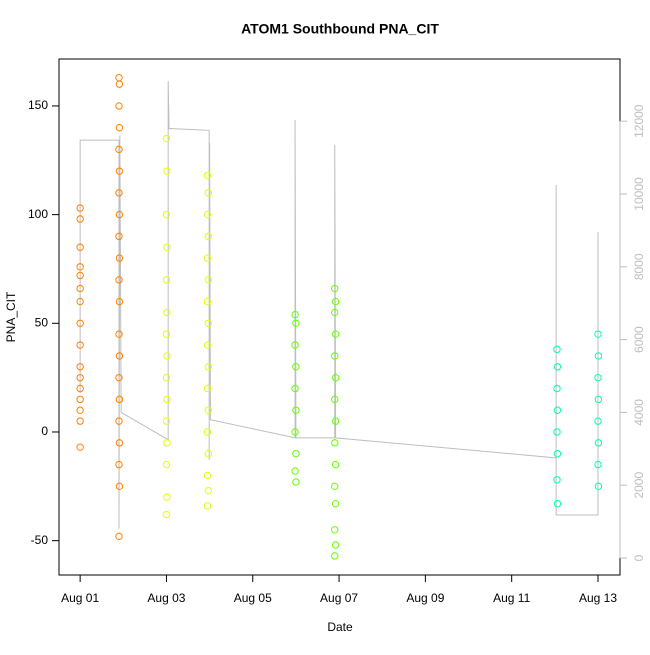 This screenshot has height=655, width=650. What do you see at coordinates (38, 105) in the screenshot?
I see `y-tick-label: 150` at bounding box center [38, 105].